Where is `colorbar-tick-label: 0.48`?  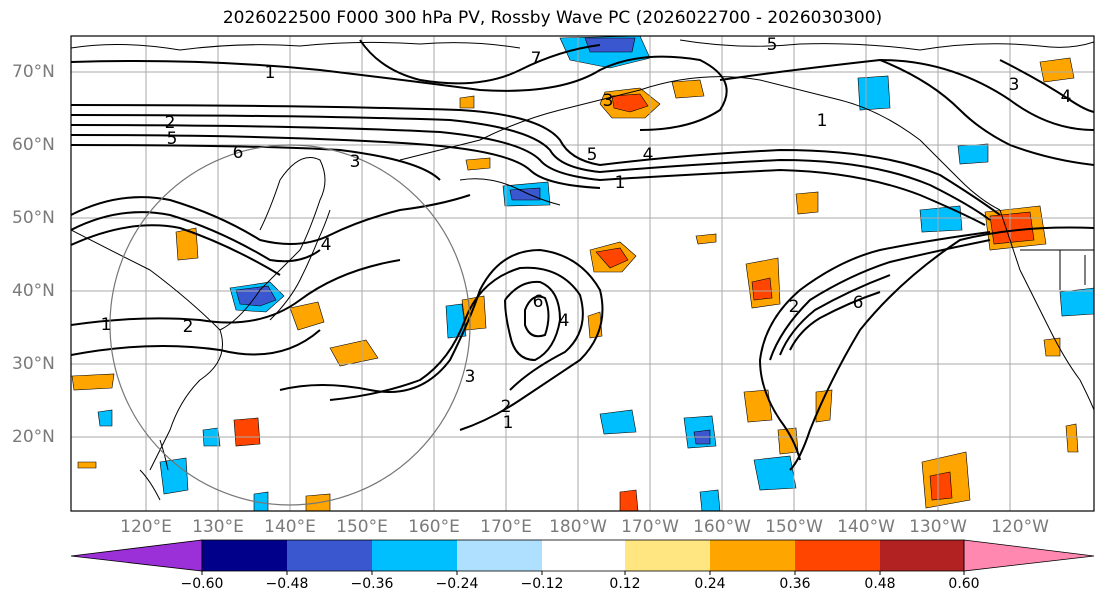 colorbar-tick-label: 0.48 is located at coordinates (880, 584).